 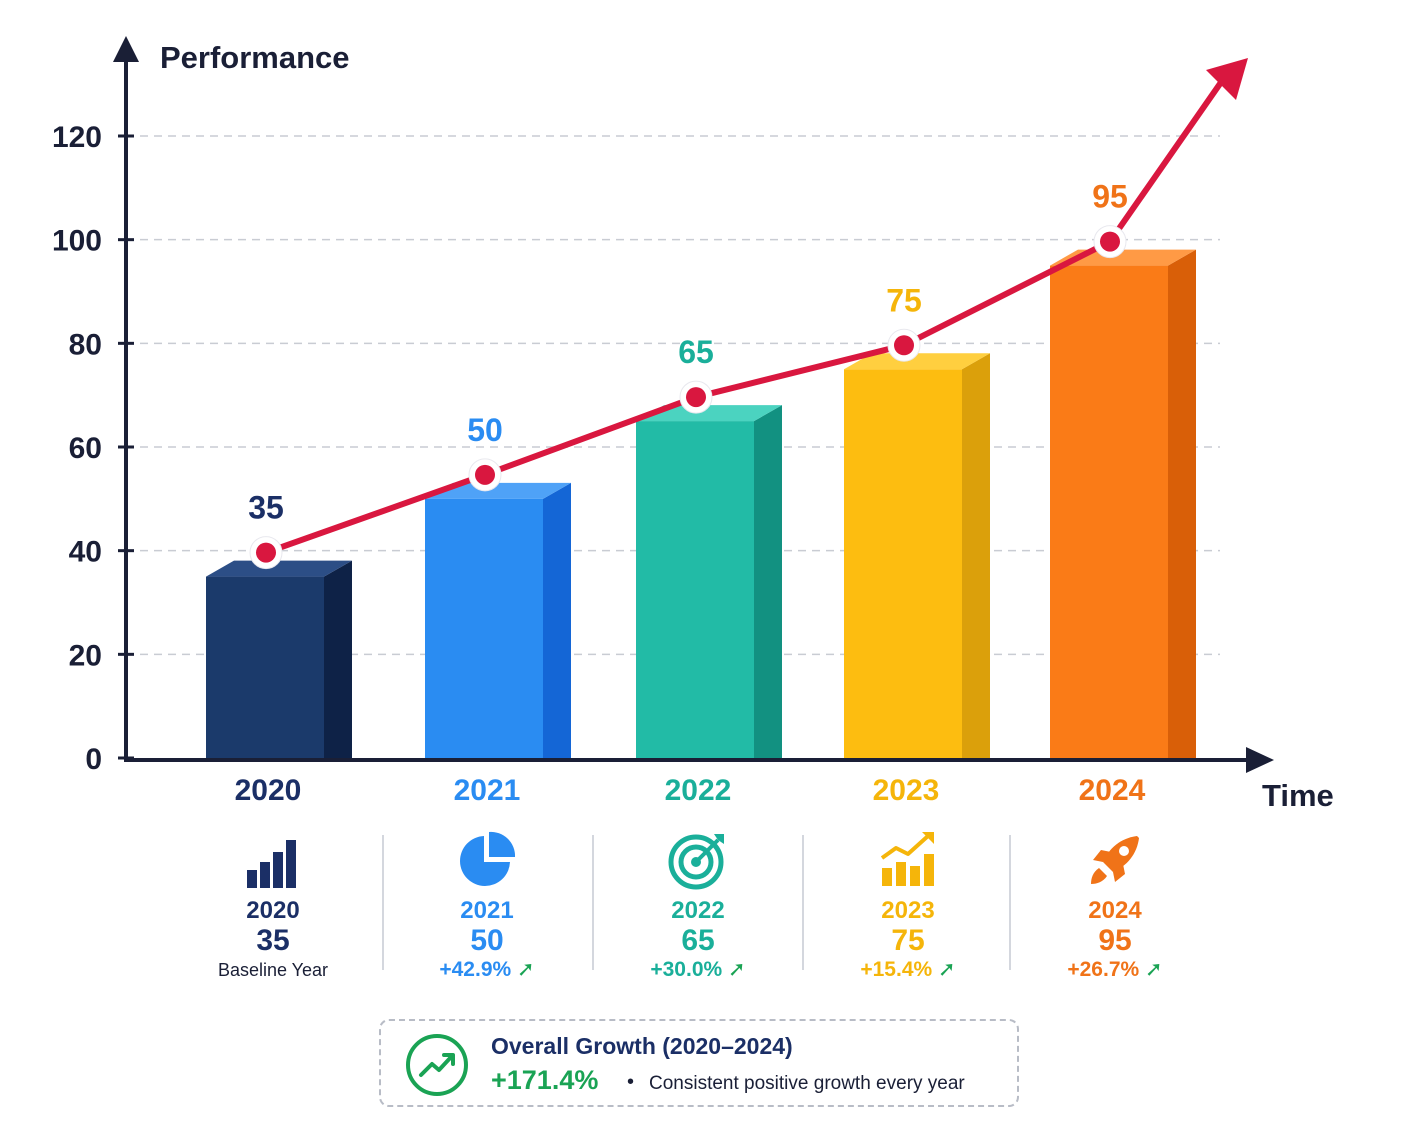 What do you see at coordinates (126, 49) in the screenshot?
I see `y-axis-arrow` at bounding box center [126, 49].